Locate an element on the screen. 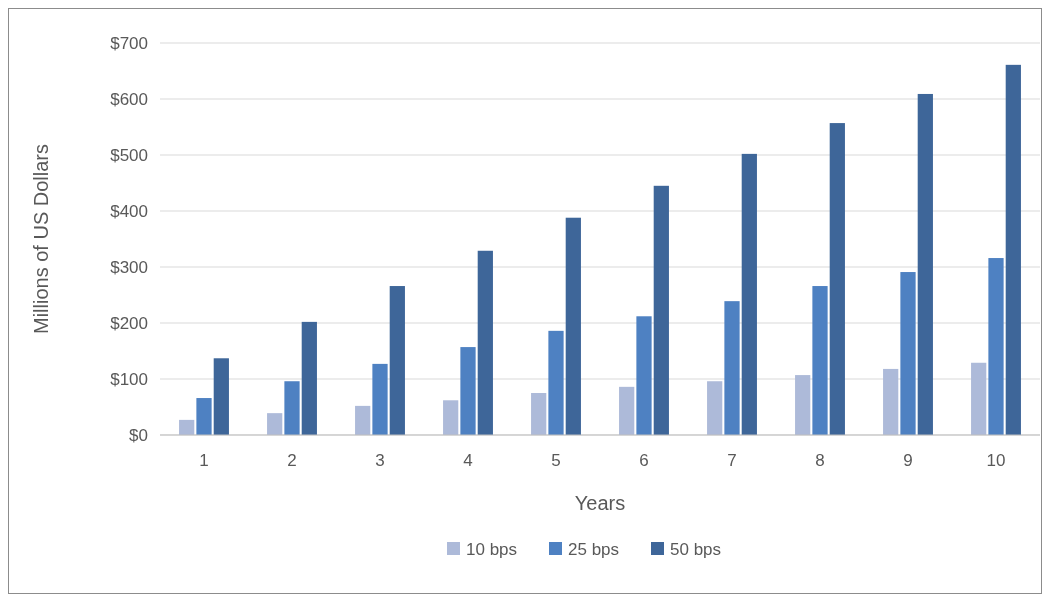 The height and width of the screenshot is (602, 1050). x-tick-label: 4 is located at coordinates (468, 460).